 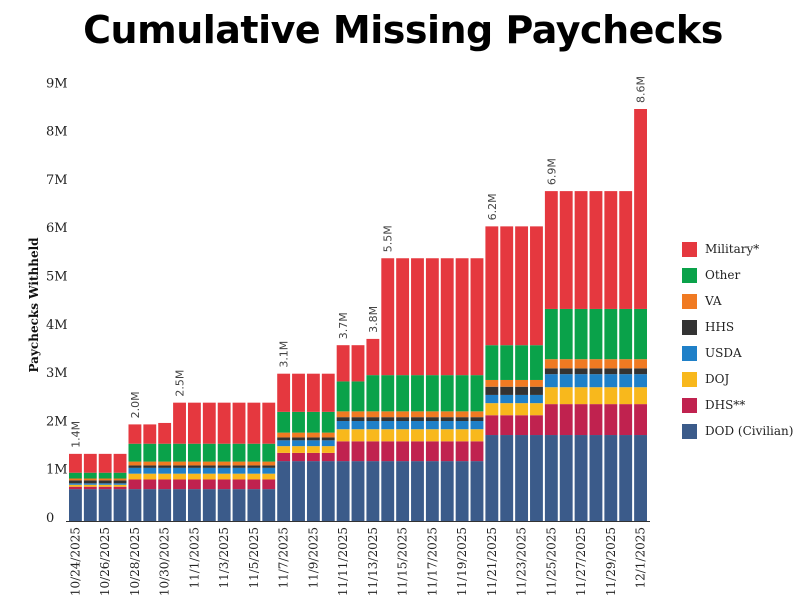 What do you see at coordinates (254, 558) in the screenshot?
I see `x-tick-label: 11/5/2025` at bounding box center [254, 558].